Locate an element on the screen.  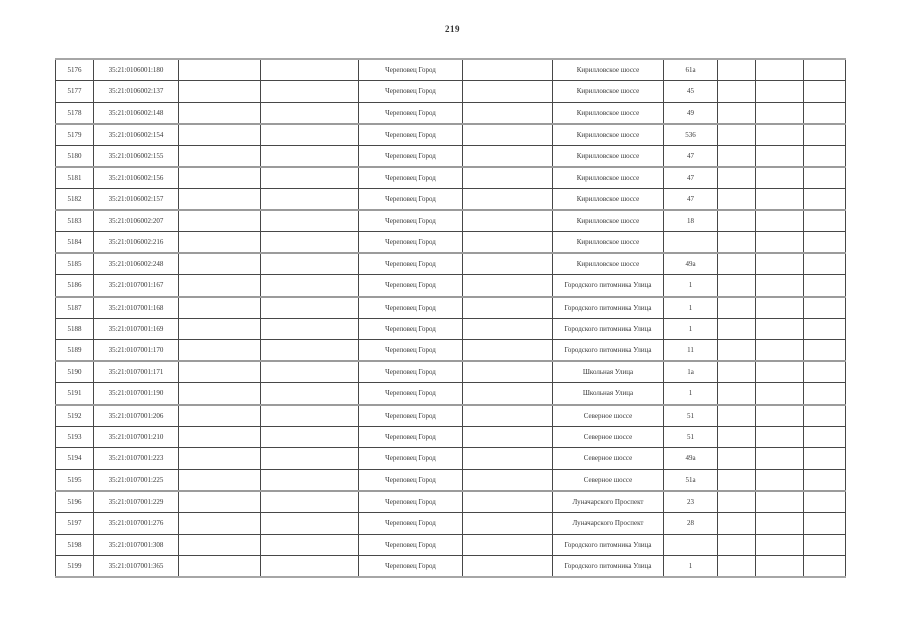
table-cell: 35:21:0107001:308 is located at coordinates (136, 545).